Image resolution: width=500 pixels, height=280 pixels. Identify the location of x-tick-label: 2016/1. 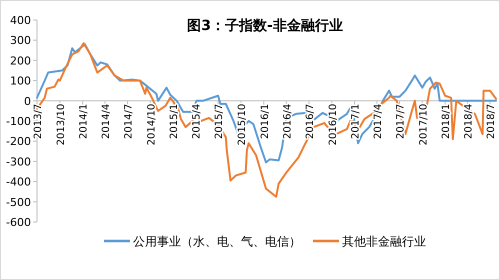
(265, 121).